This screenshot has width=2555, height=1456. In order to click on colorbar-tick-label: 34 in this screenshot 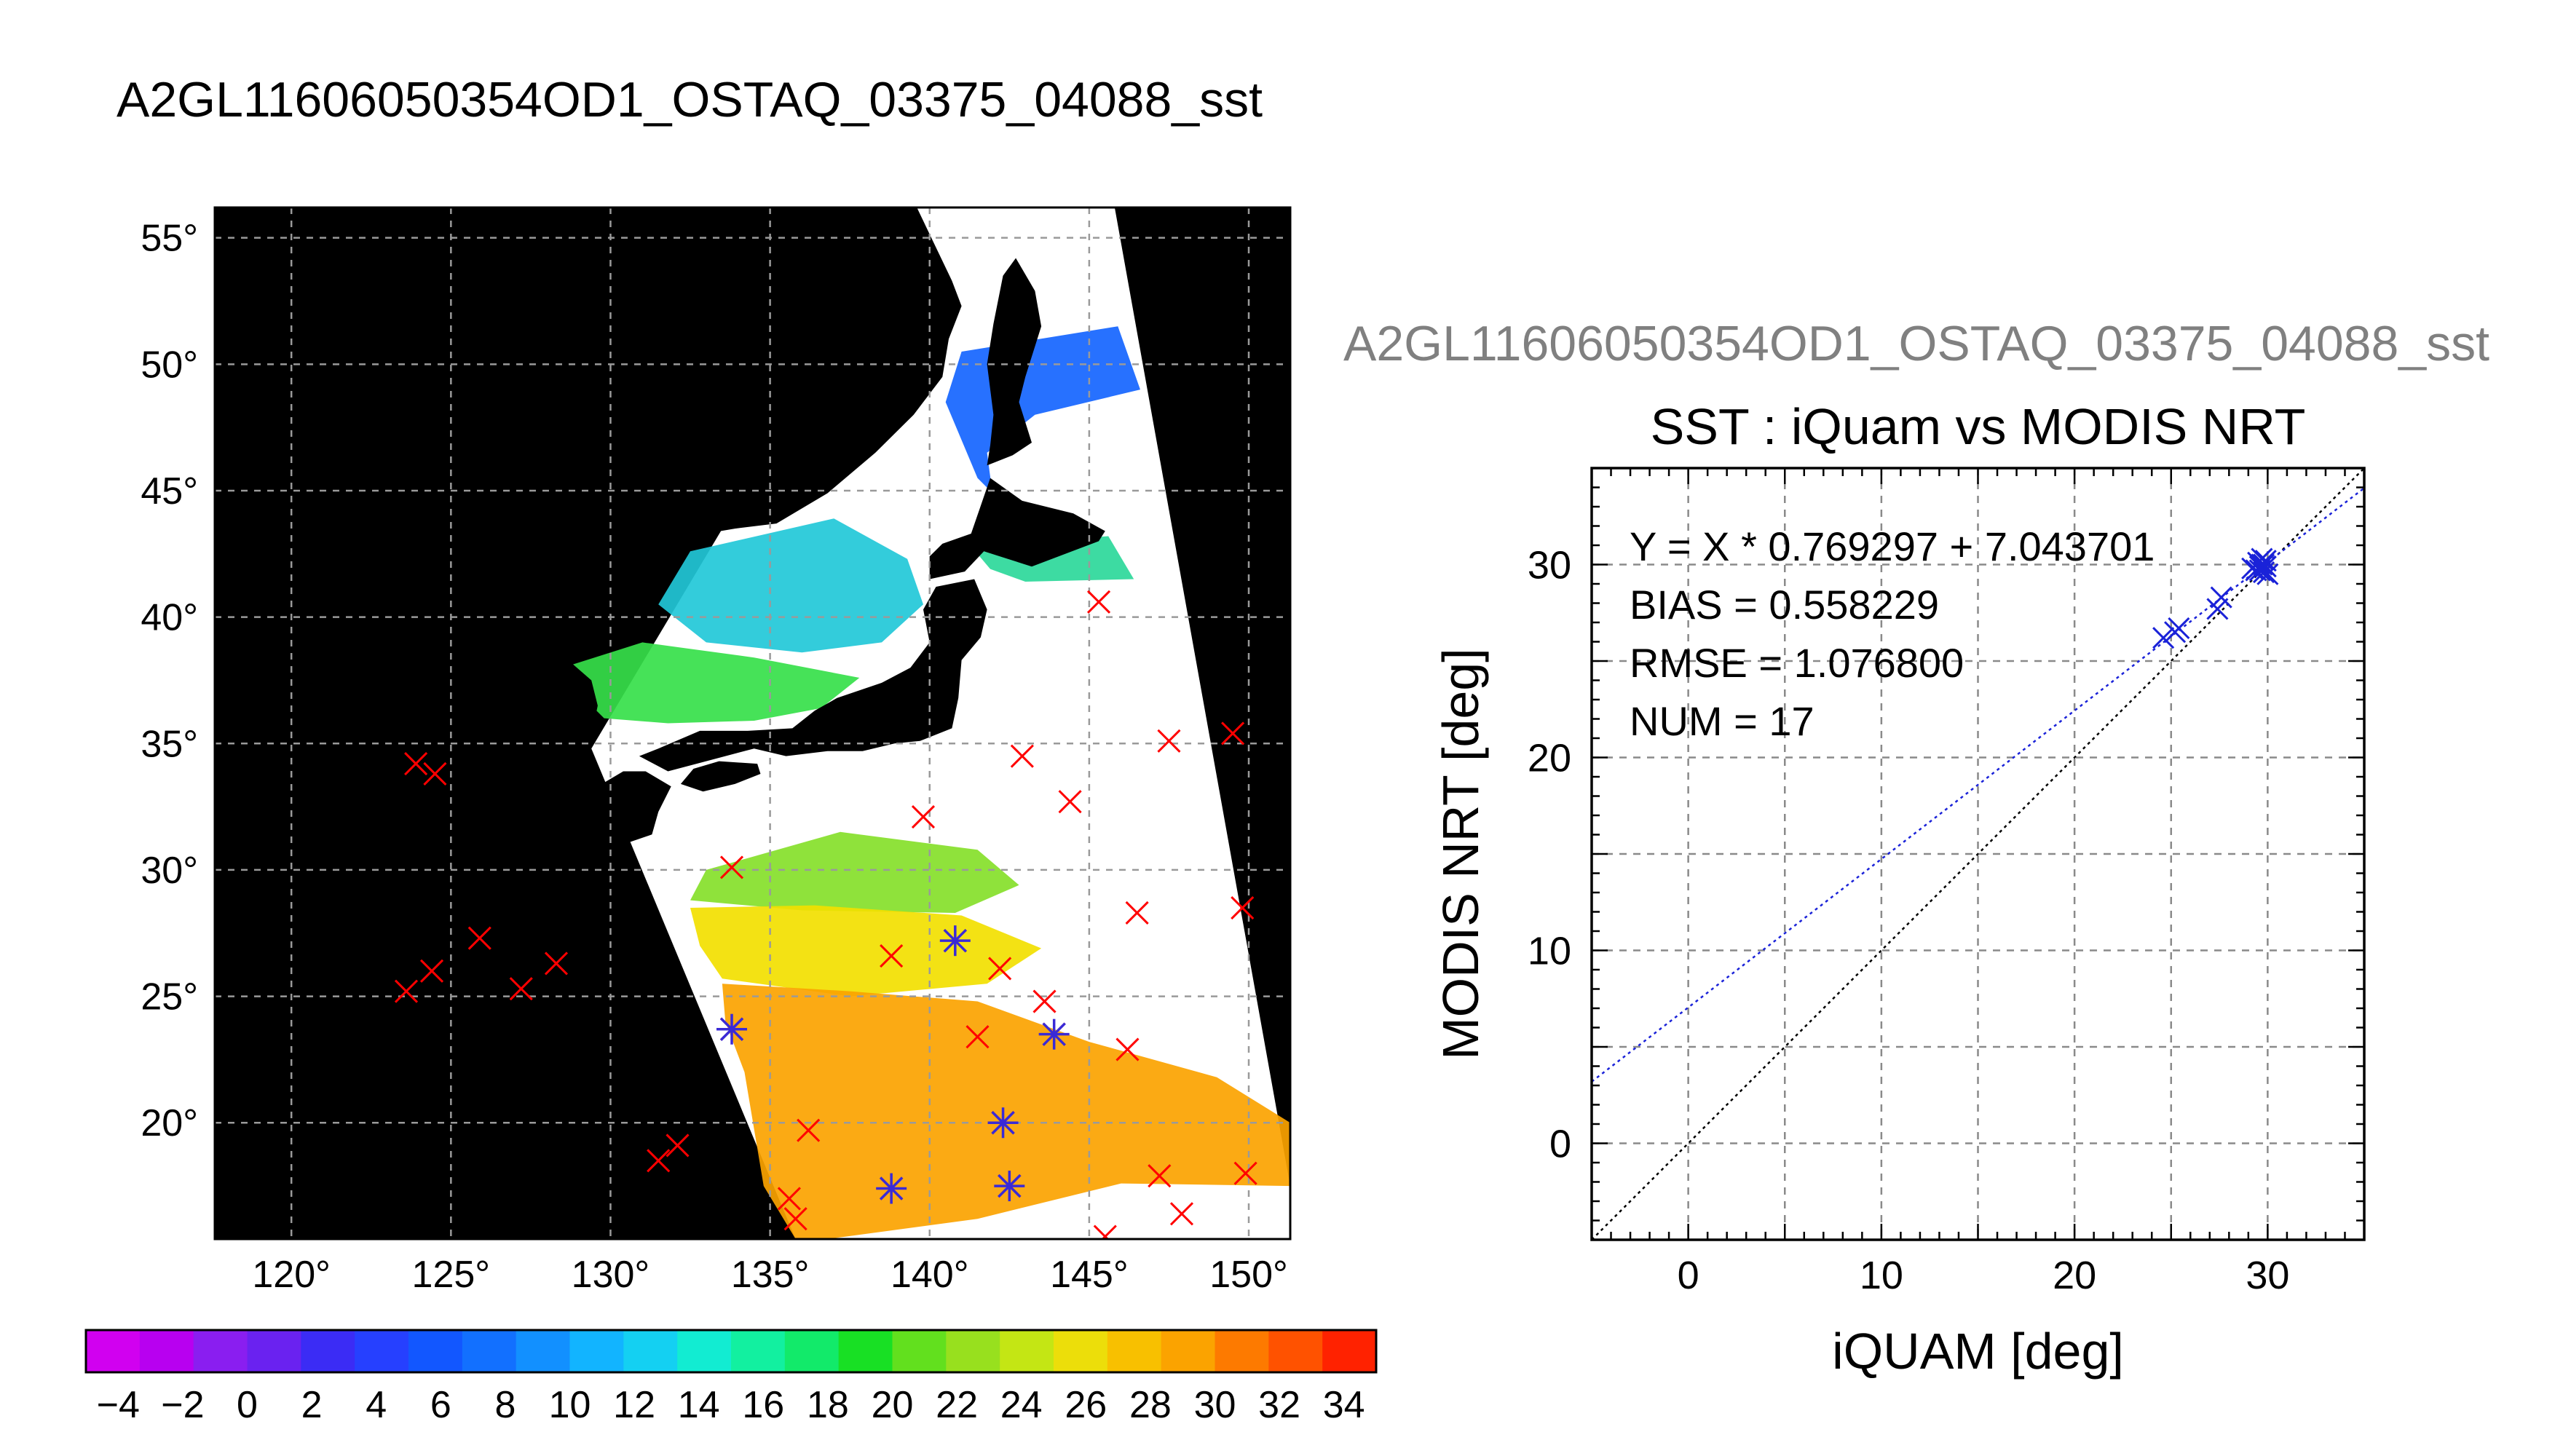, I will do `click(1344, 1405)`.